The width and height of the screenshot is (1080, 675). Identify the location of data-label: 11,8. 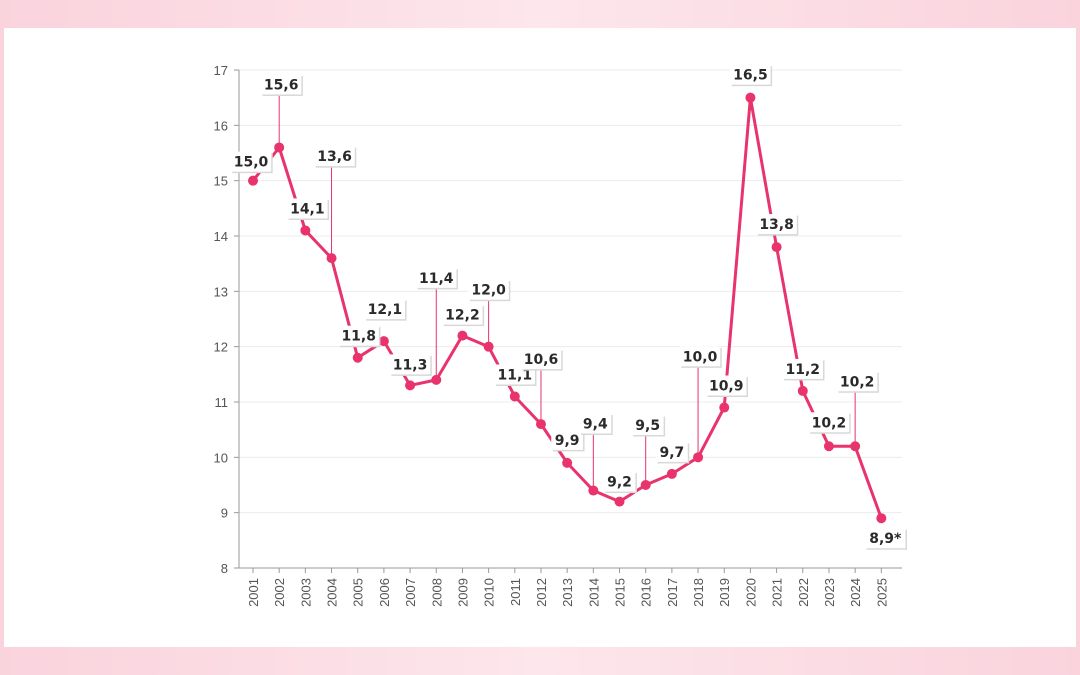
(358, 337).